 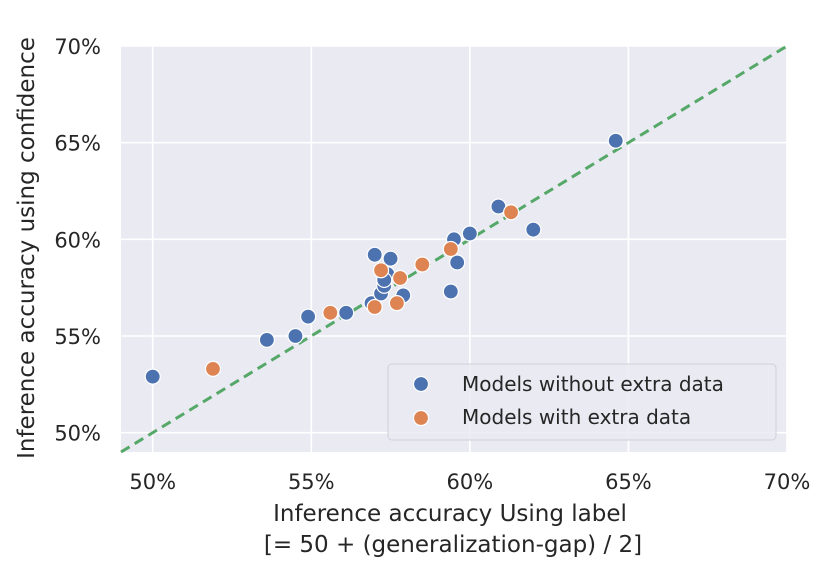 What do you see at coordinates (77, 47) in the screenshot?
I see `y-tick-label: 70%` at bounding box center [77, 47].